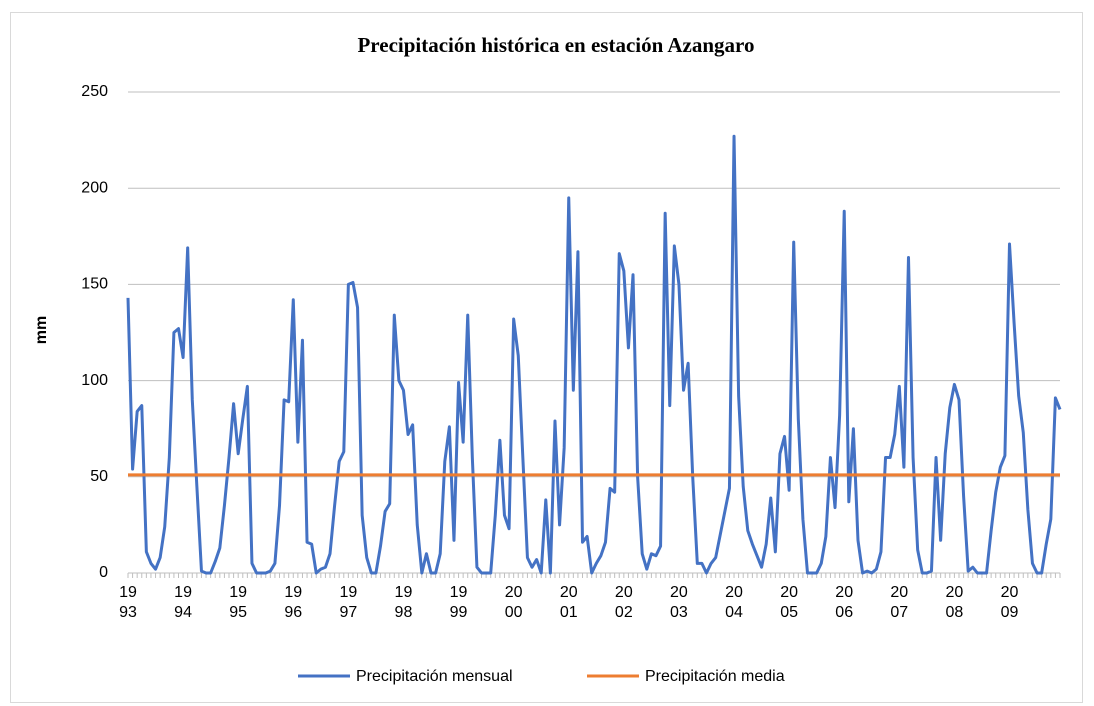  What do you see at coordinates (348, 602) in the screenshot?
I see `x-tick-label: 1997` at bounding box center [348, 602].